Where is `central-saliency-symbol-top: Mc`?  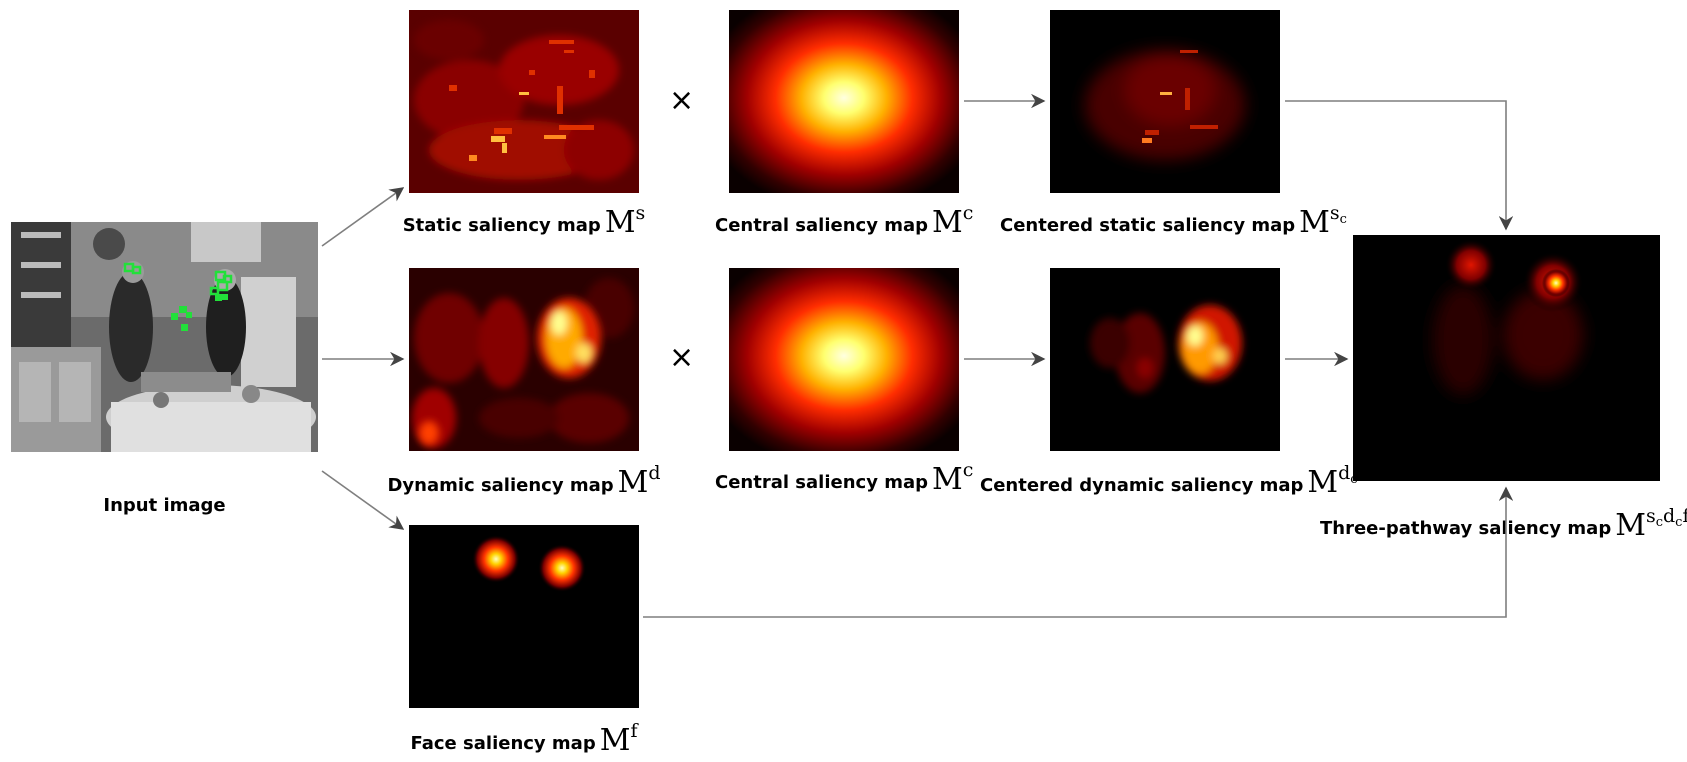 central-saliency-symbol-top: Mc is located at coordinates (952, 221).